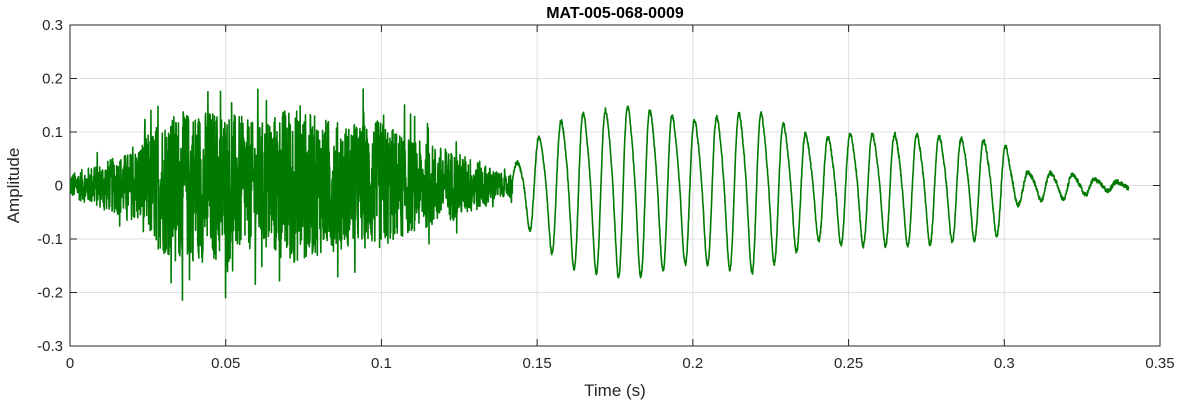 This screenshot has width=1182, height=404. What do you see at coordinates (225, 363) in the screenshot?
I see `x-tick-label: 0.05` at bounding box center [225, 363].